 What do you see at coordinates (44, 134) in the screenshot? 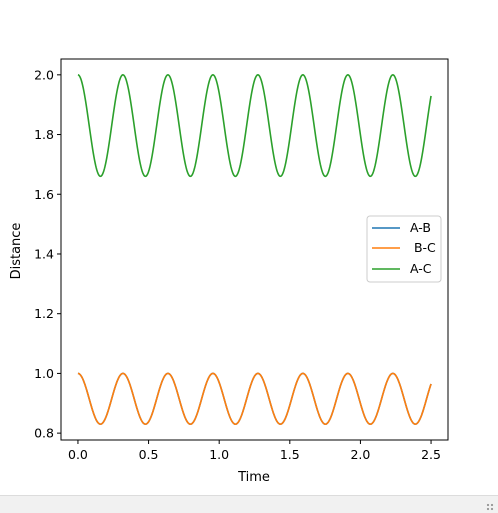
I see `y-tick-label: 1.8` at bounding box center [44, 134].